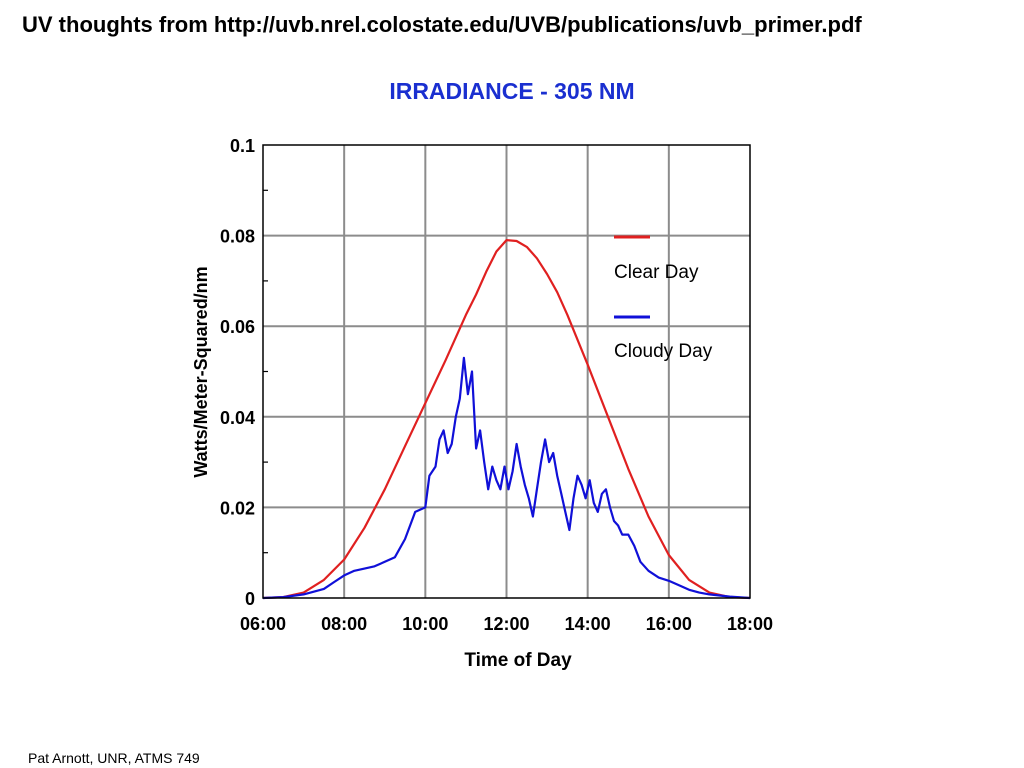  I want to click on x-tick-label: 18:00, so click(750, 624).